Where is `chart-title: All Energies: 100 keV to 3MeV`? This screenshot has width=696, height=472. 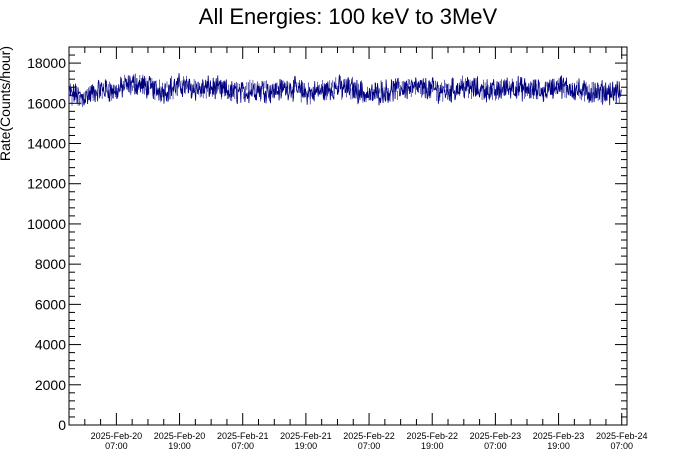 chart-title: All Energies: 100 keV to 3MeV is located at coordinates (348, 16).